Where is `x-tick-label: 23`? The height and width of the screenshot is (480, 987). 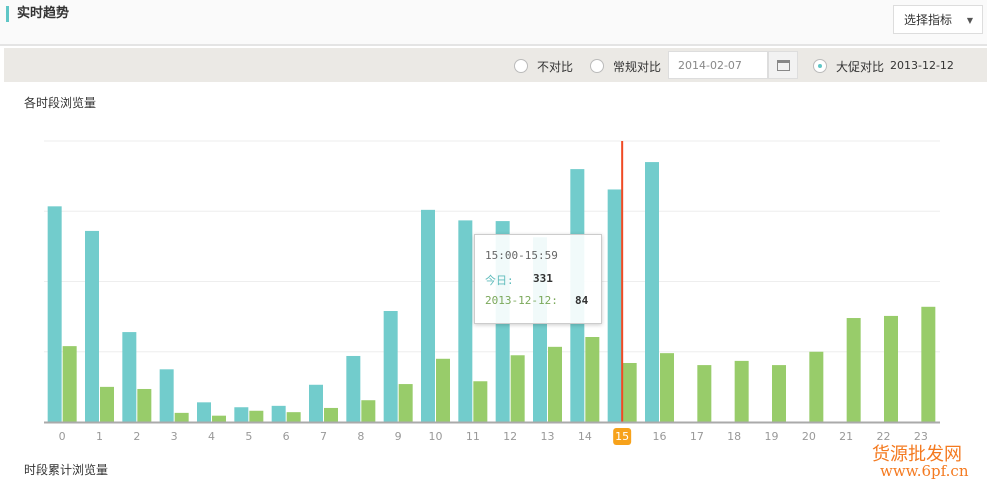 x-tick-label: 23 is located at coordinates (921, 436).